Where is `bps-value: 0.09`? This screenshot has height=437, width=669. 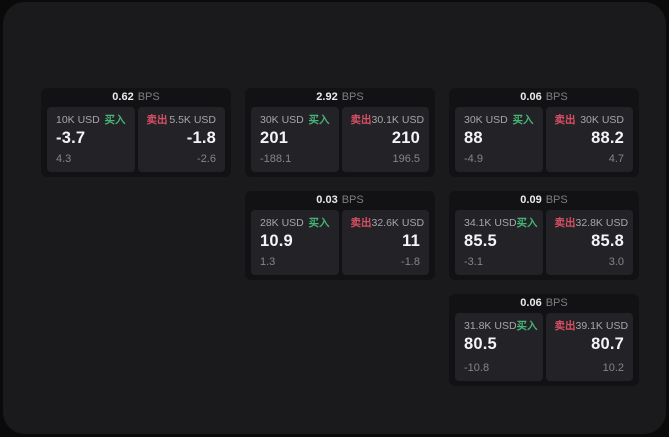
bps-value: 0.09 is located at coordinates (531, 200).